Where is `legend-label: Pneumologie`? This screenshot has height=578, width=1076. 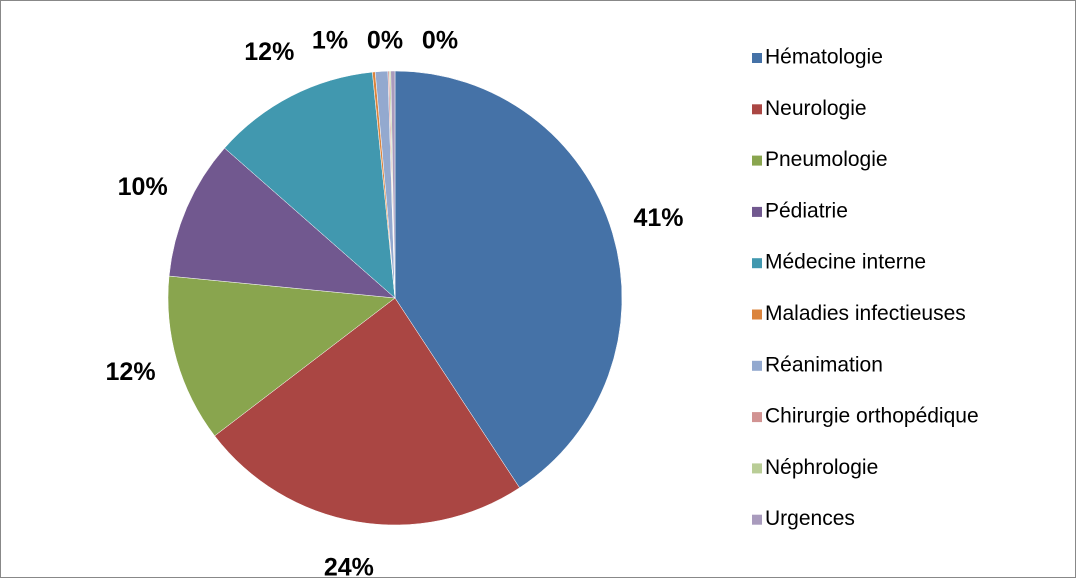
legend-label: Pneumologie is located at coordinates (826, 159).